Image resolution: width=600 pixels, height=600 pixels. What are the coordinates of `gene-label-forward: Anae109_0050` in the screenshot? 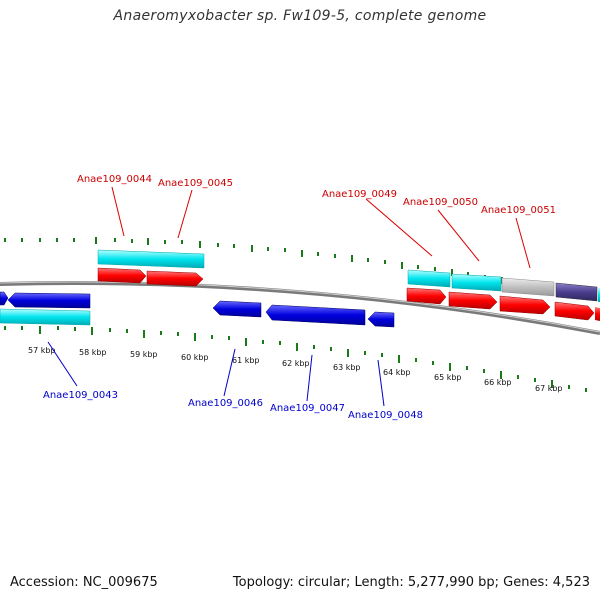 It's located at (440, 202).